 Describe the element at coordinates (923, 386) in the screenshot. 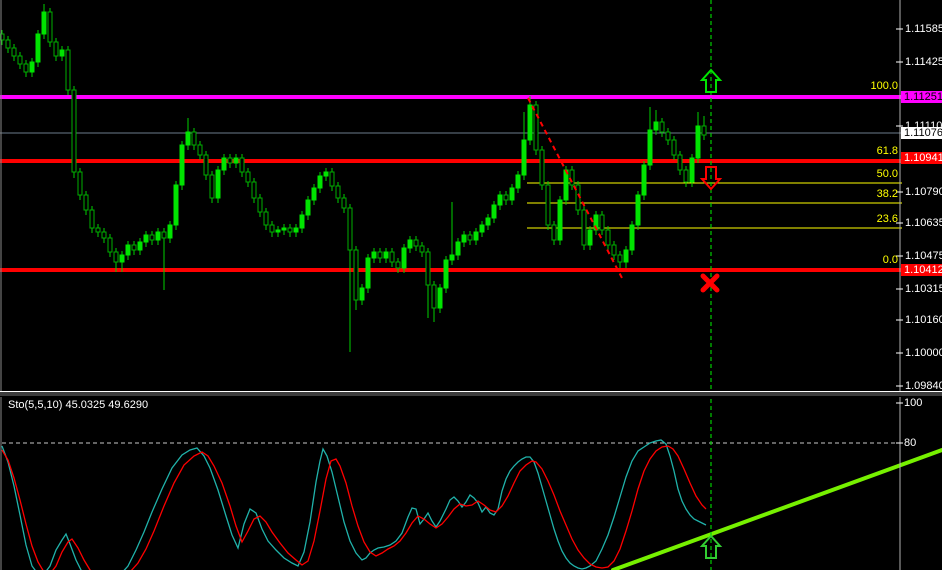

I see `price-tick-label: 1.09840` at that location.